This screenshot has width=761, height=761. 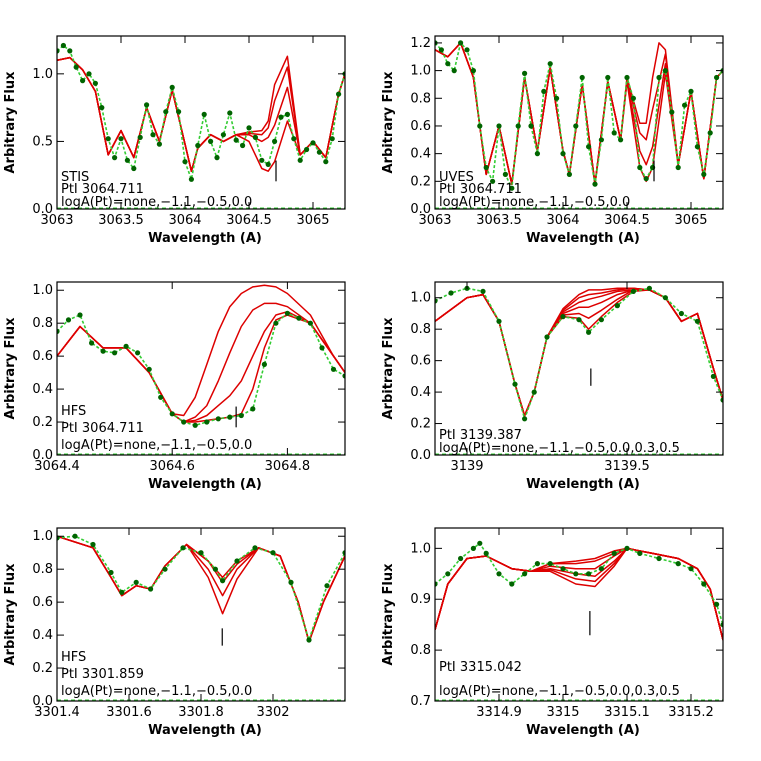 I want to click on x-tick-label: 3139, so click(x=466, y=466).